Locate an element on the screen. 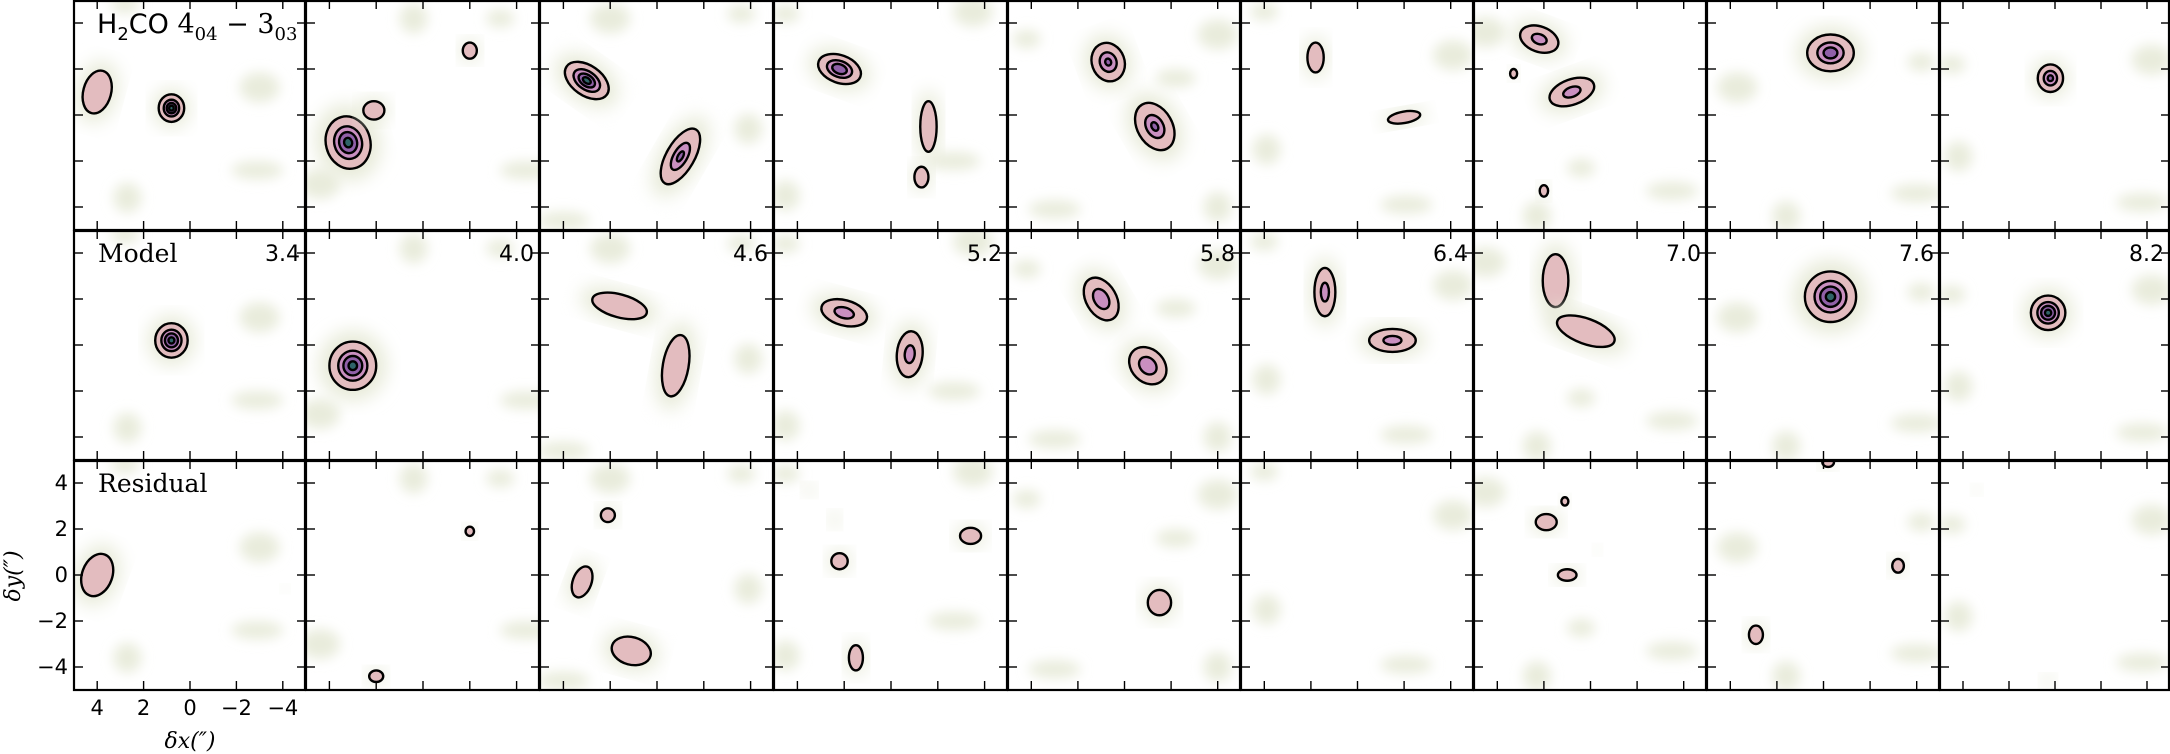  velocity-label: 3.4 is located at coordinates (282, 254).